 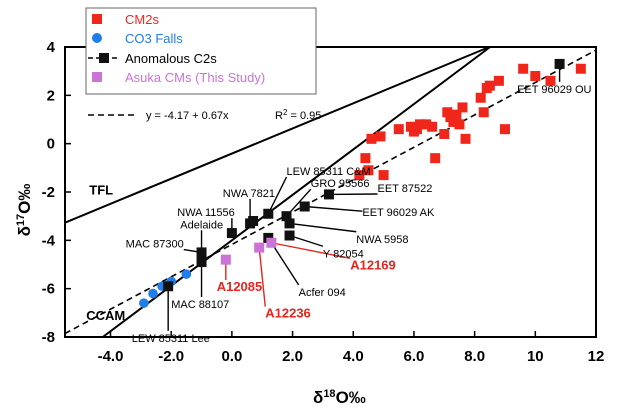 What do you see at coordinates (105, 315) in the screenshot?
I see `line-label-ccam: CCAM` at bounding box center [105, 315].